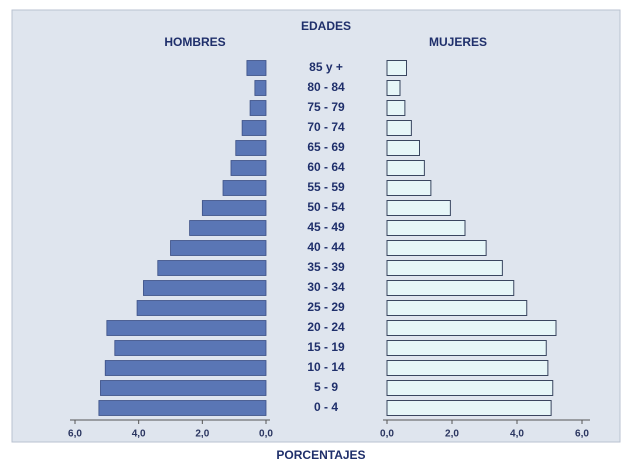  Describe the element at coordinates (326, 67) in the screenshot. I see `age-label: 85 y +` at that location.